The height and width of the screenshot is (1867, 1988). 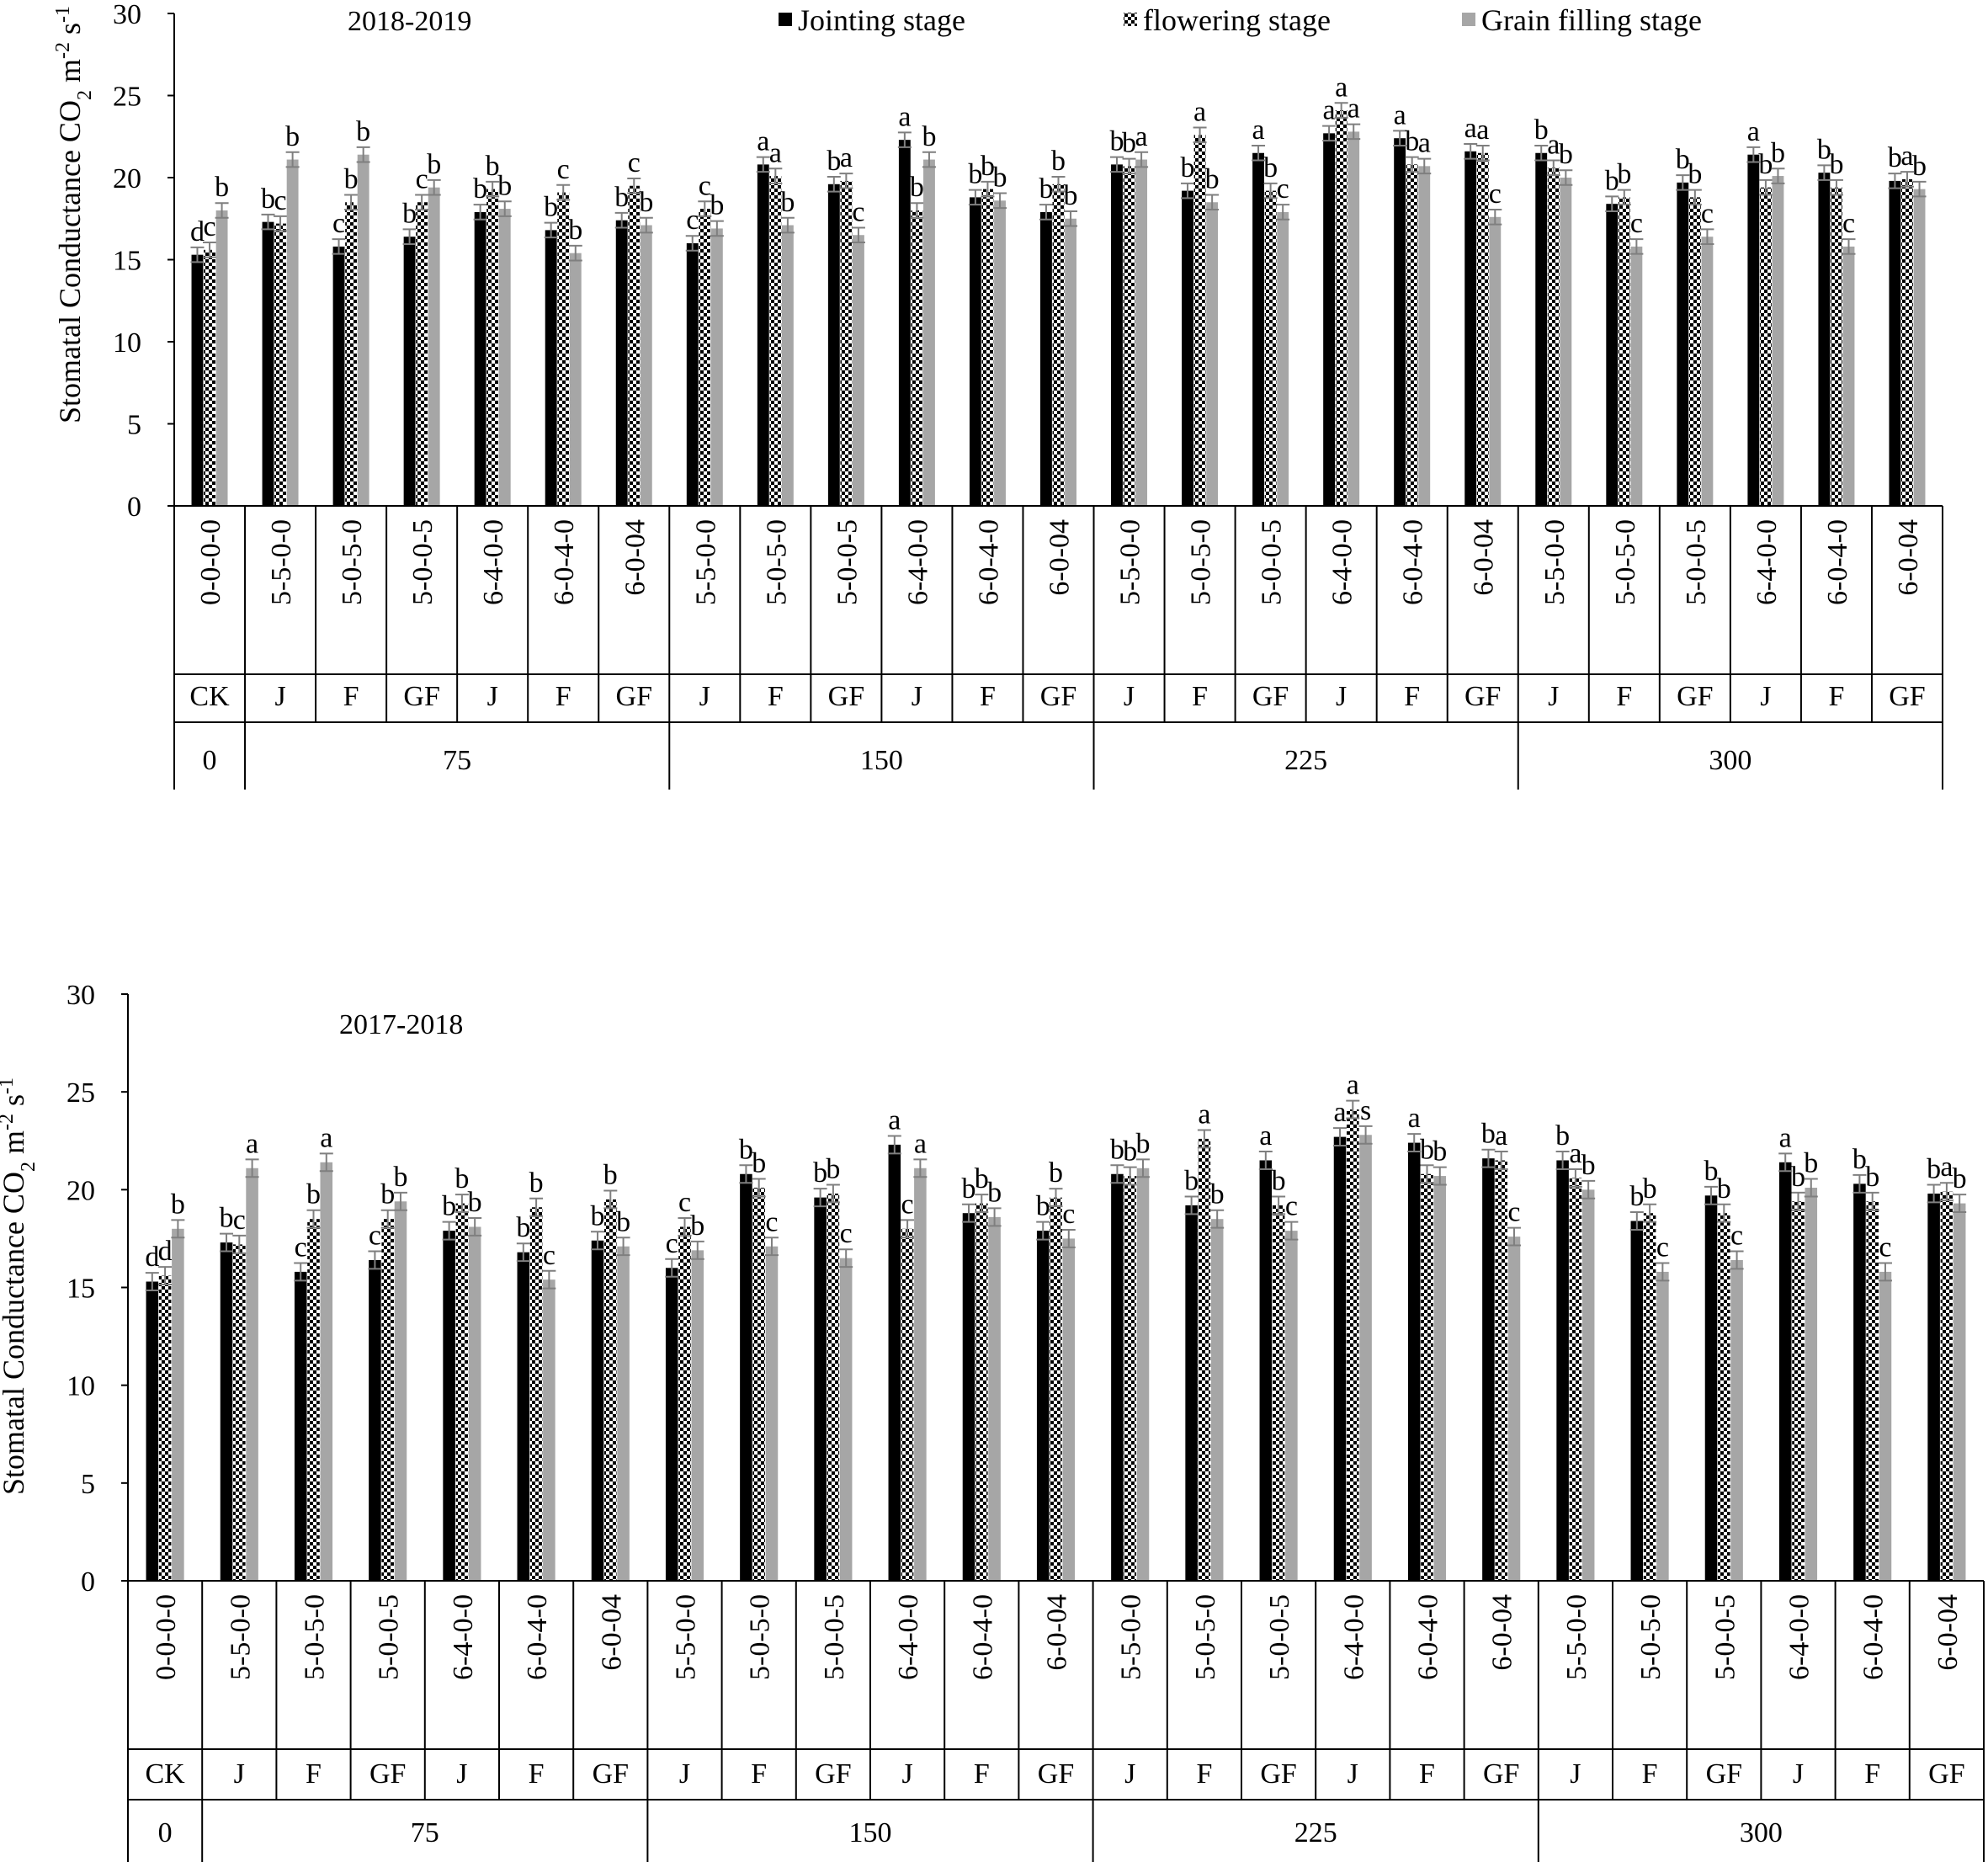 I want to click on y-tick-label: 10, so click(x=127, y=343).